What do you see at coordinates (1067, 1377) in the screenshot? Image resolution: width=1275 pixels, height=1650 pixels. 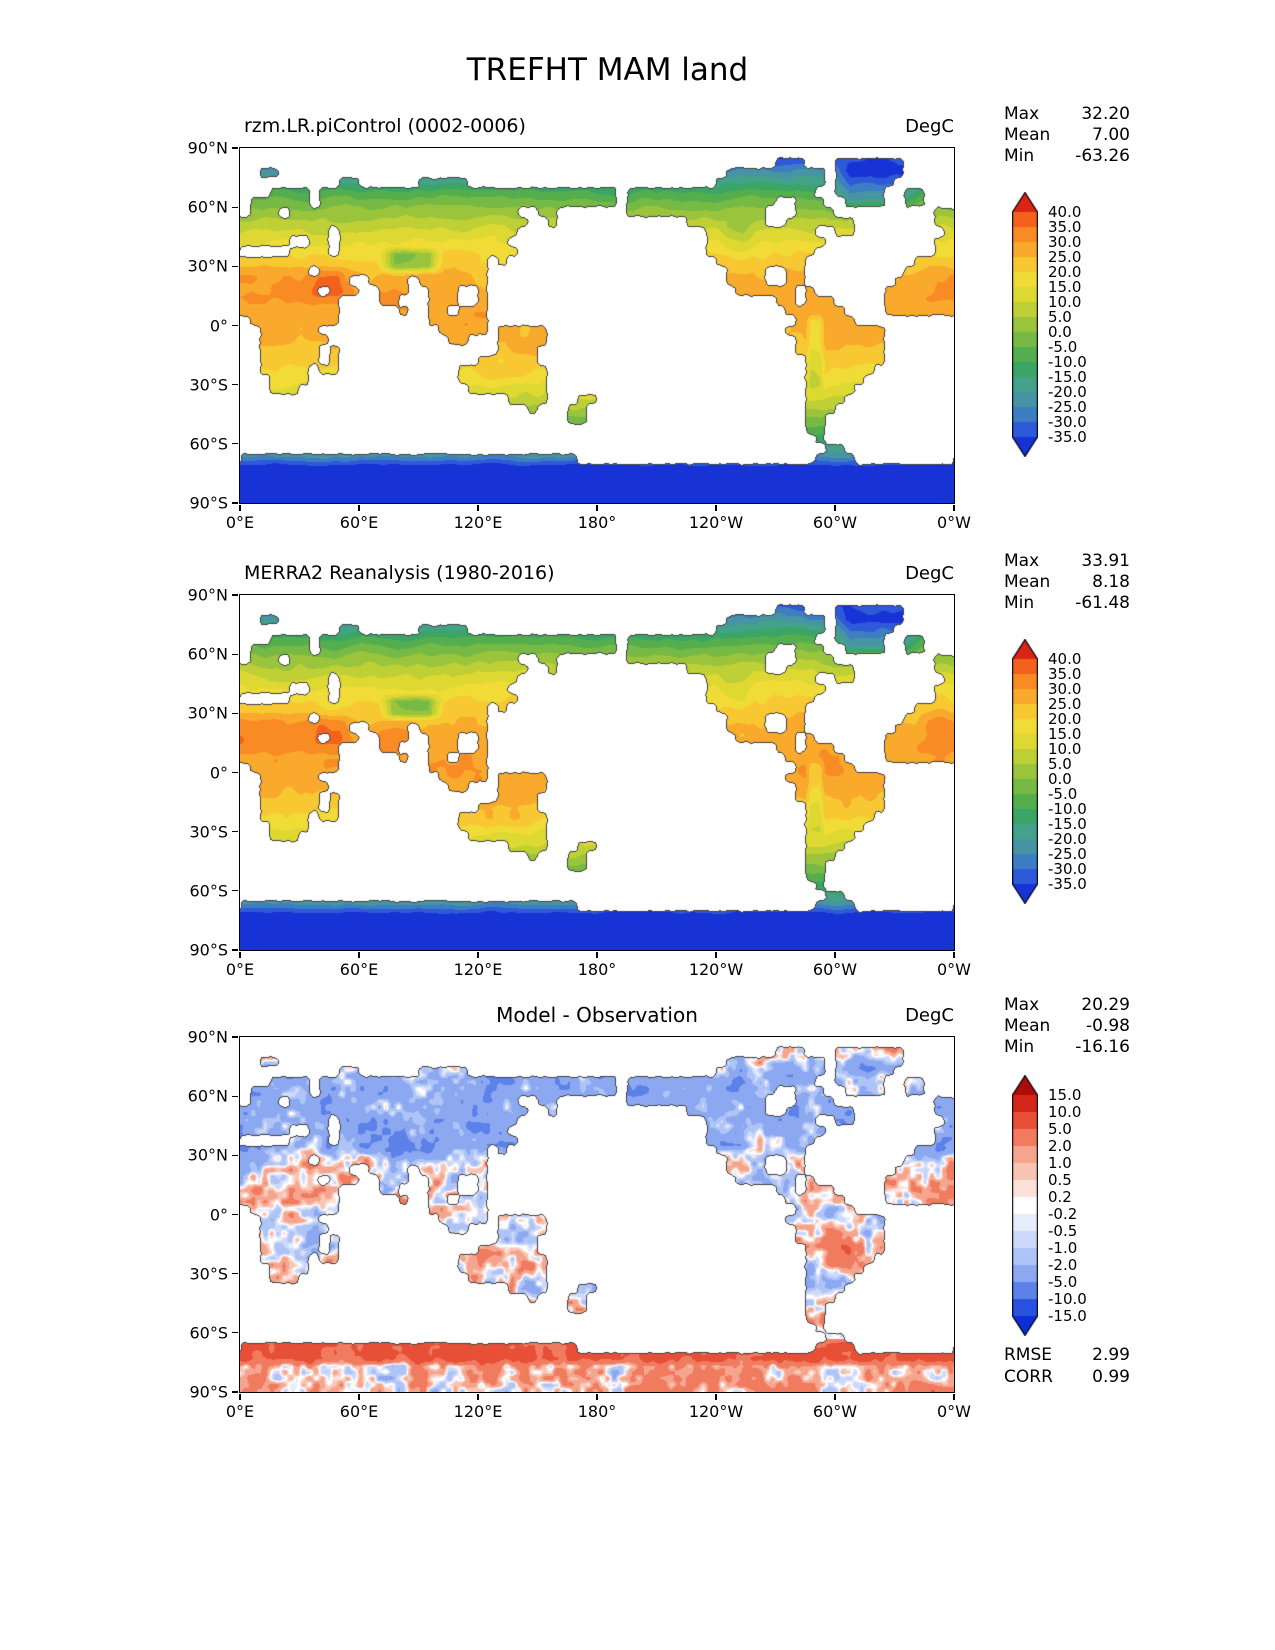 I see `stat-row: CORR 0.99` at bounding box center [1067, 1377].